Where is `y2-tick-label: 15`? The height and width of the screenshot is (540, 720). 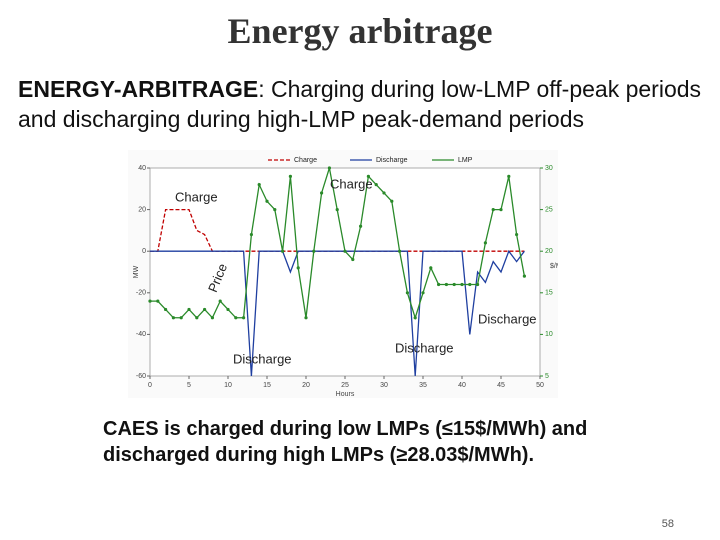 y2-tick-label: 15 is located at coordinates (549, 293).